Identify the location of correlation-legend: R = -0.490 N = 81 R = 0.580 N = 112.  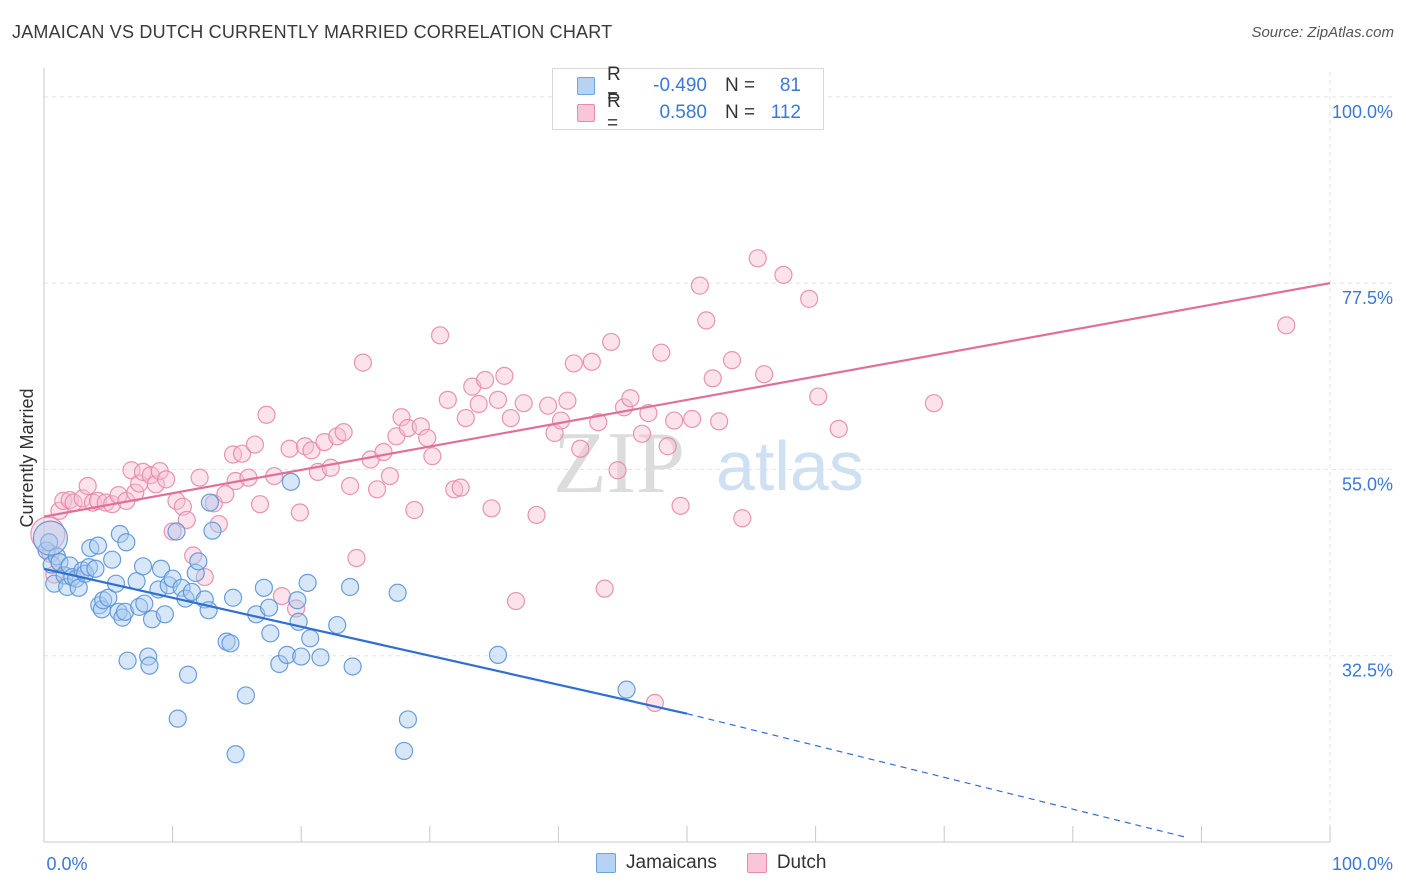
(688, 99).